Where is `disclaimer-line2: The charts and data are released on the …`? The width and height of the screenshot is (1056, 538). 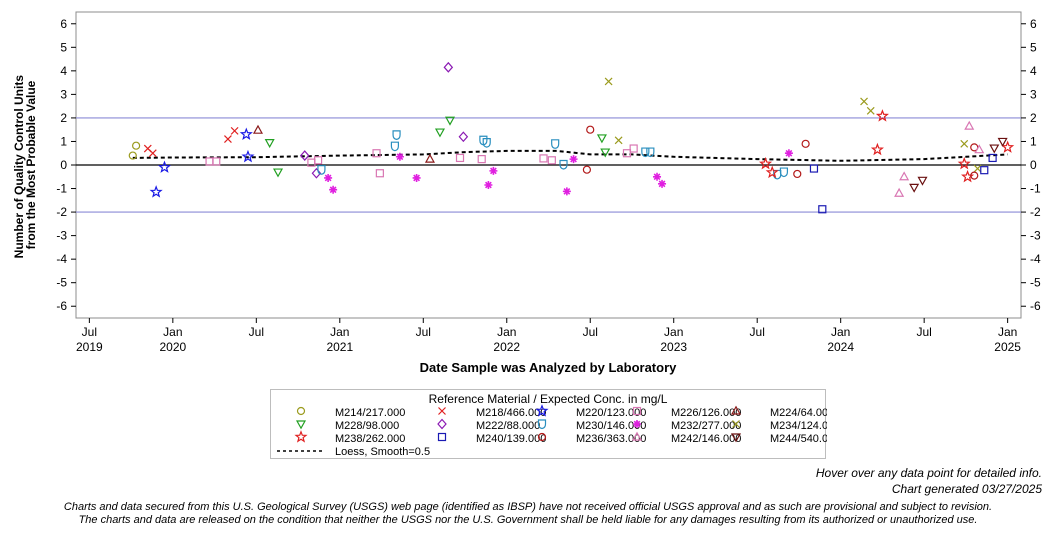
disclaimer-line2: The charts and data are released on the … is located at coordinates (528, 520).